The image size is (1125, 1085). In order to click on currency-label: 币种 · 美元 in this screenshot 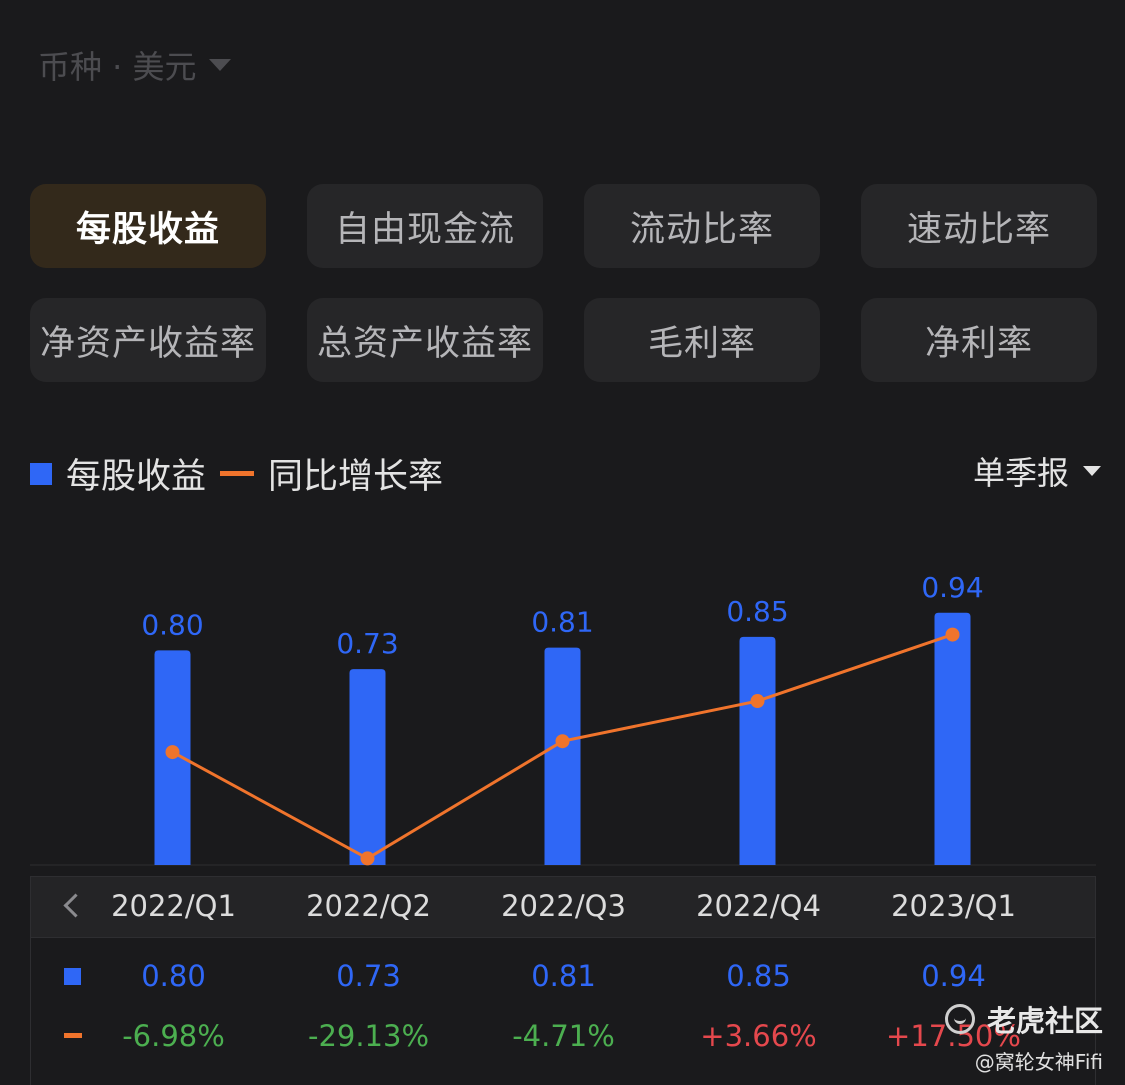, I will do `click(117, 67)`.